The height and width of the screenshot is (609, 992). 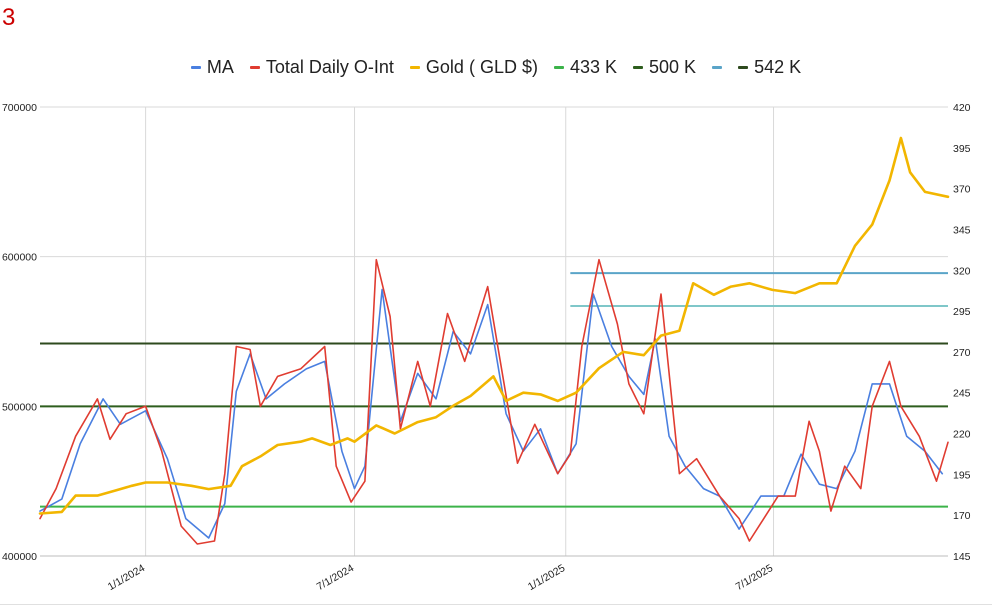 I want to click on legend-item: MA, so click(x=212, y=67).